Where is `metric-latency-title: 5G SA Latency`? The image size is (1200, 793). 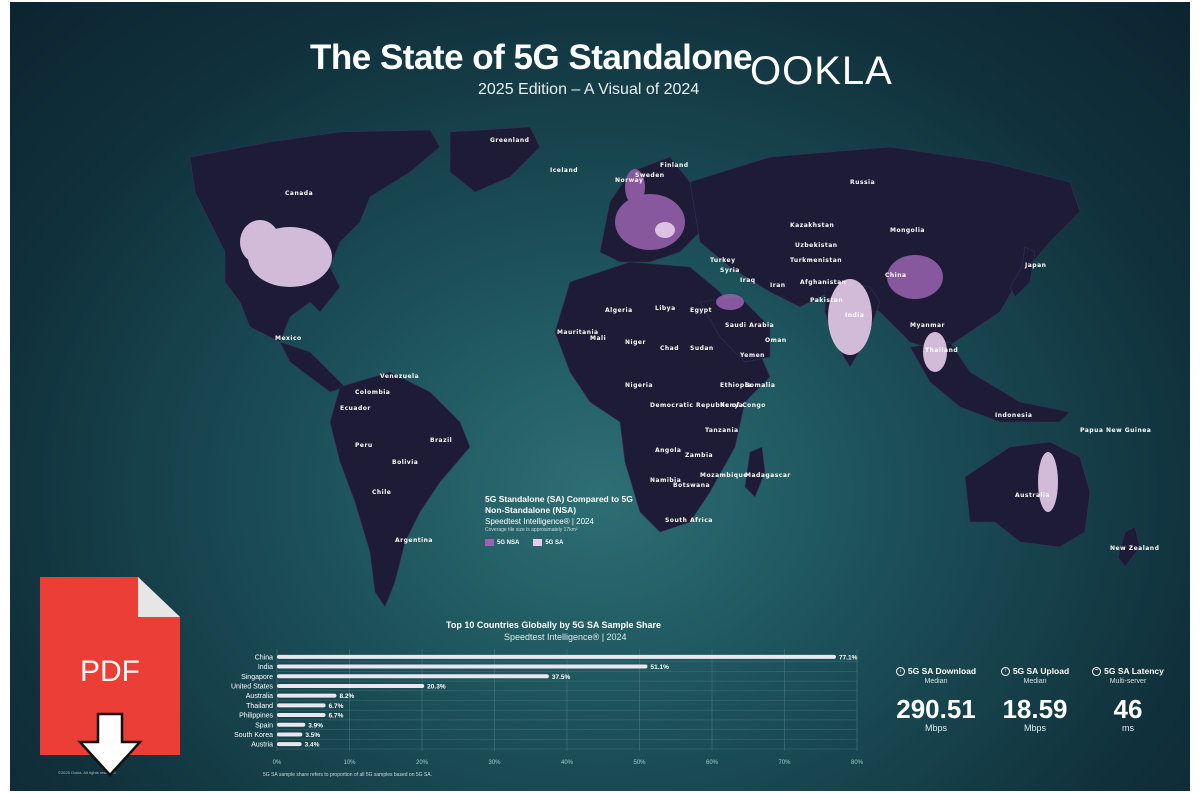
metric-latency-title: 5G SA Latency is located at coordinates (1134, 671).